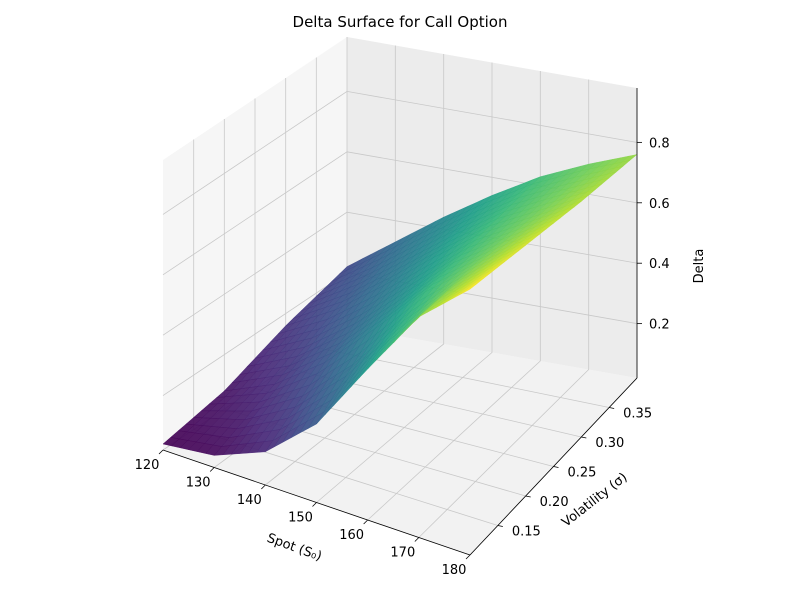 The width and height of the screenshot is (800, 604). What do you see at coordinates (637, 414) in the screenshot?
I see `y-tick-label: 0.35` at bounding box center [637, 414].